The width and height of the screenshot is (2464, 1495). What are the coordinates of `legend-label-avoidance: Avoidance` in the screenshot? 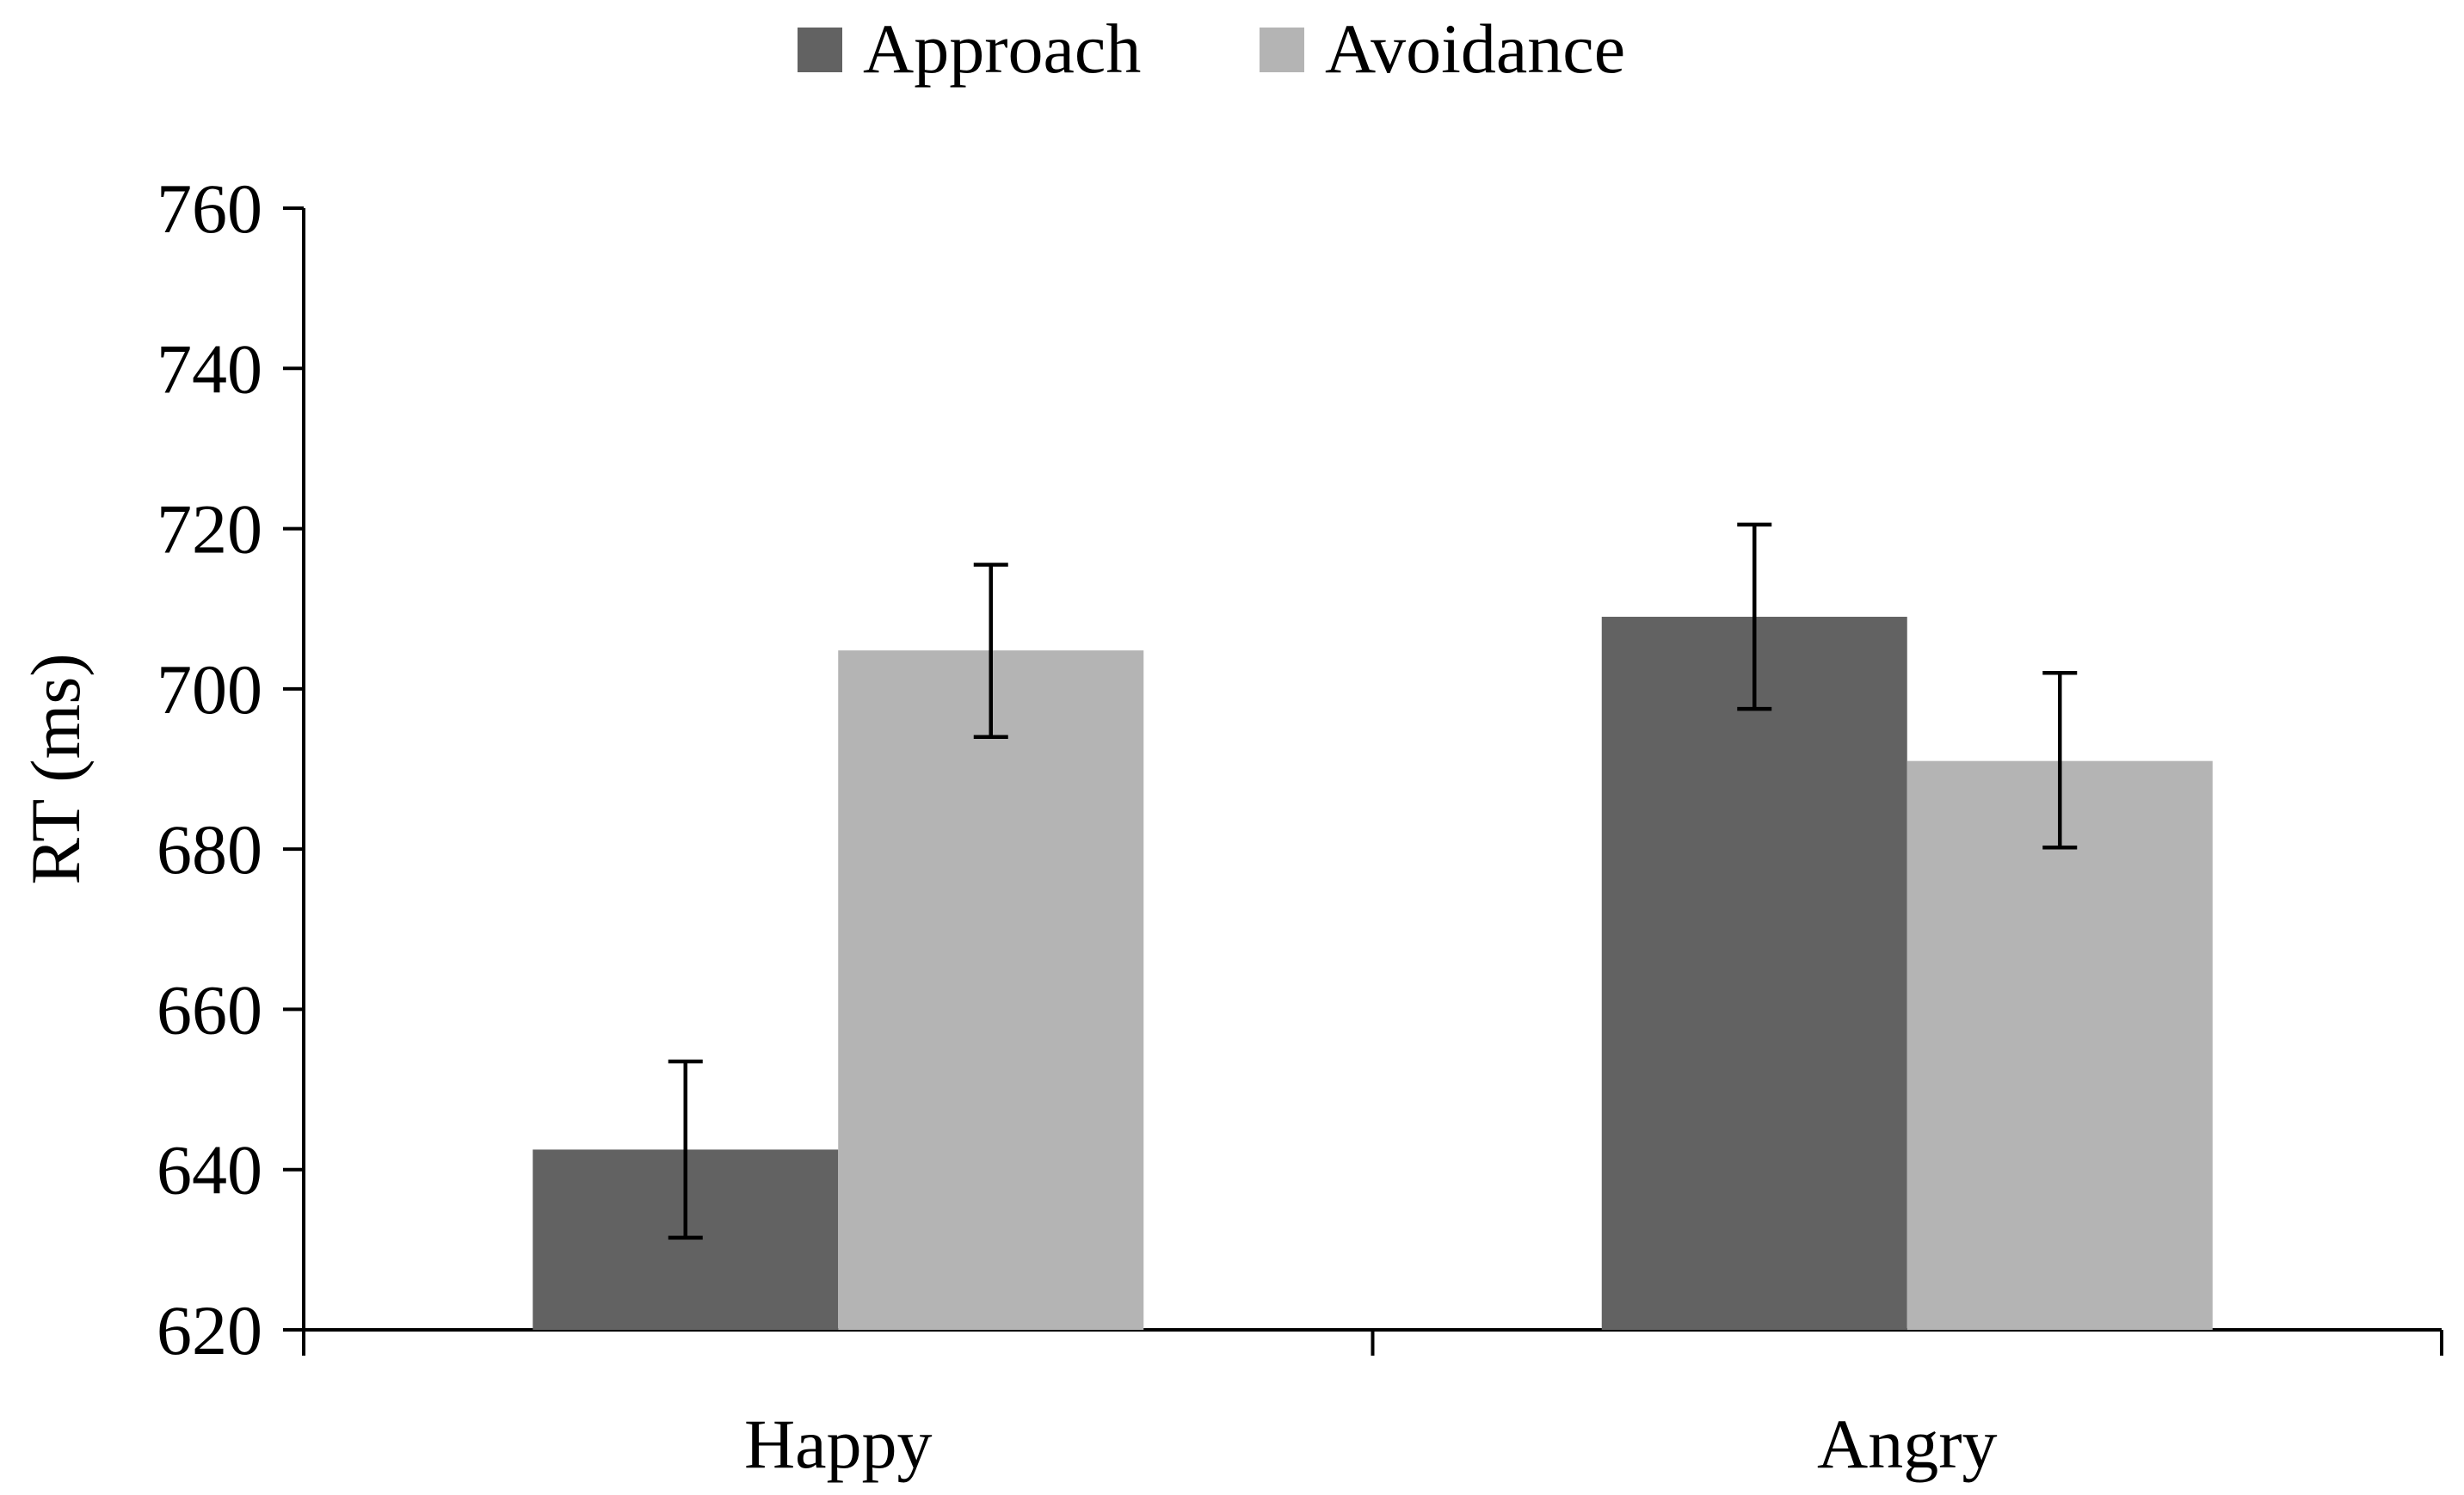 It's located at (1475, 48).